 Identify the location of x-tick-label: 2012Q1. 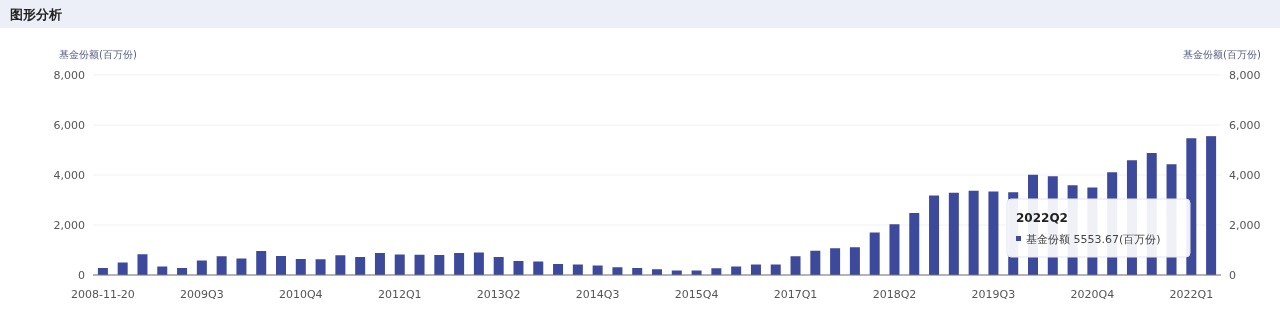
(399, 294).